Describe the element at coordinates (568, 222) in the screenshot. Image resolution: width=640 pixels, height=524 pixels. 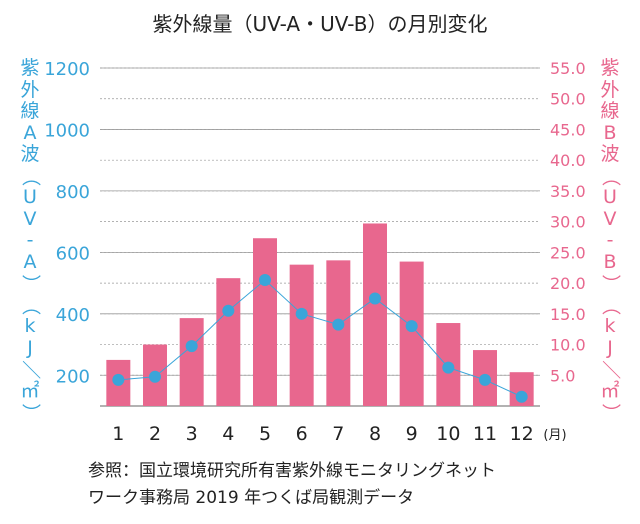
I see `right-tick-label: 30.0` at that location.